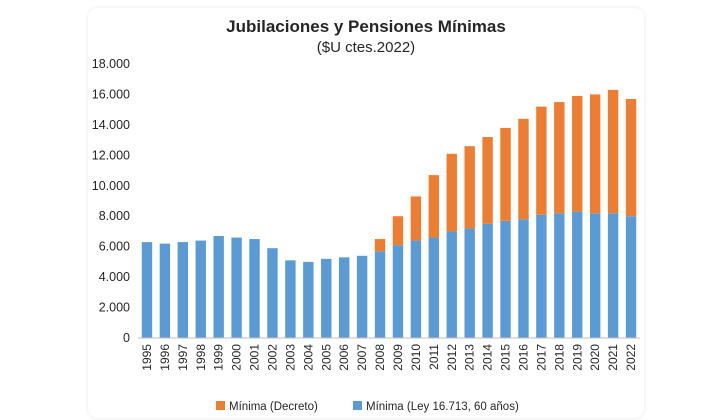  I want to click on x-tick-label: 2013, so click(470, 357).